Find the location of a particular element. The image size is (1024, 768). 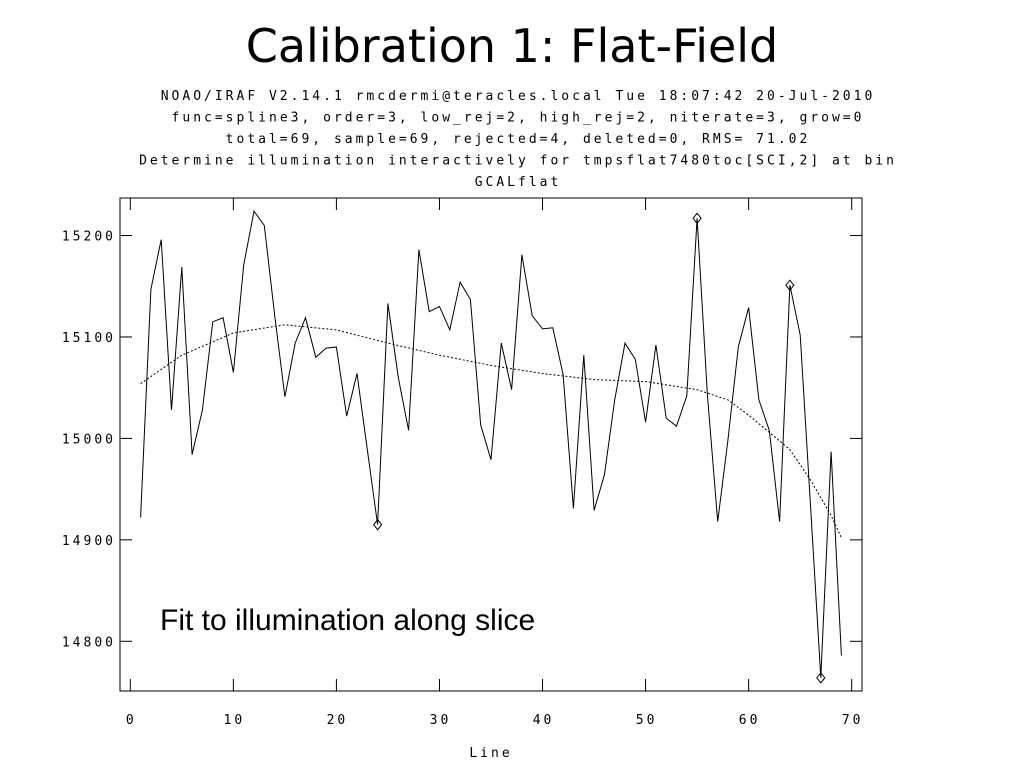

x-axis-label: Line is located at coordinates (490, 753).